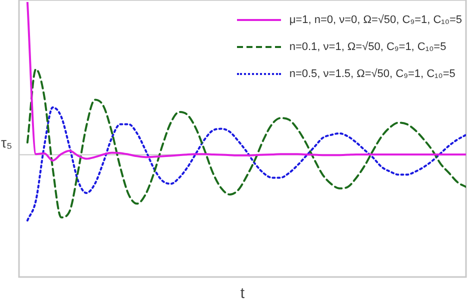  Describe the element at coordinates (367, 46) in the screenshot. I see `legend-label: n=0.1, ν=1, Ω=√50, C₉=1, C₁₀=5` at that location.